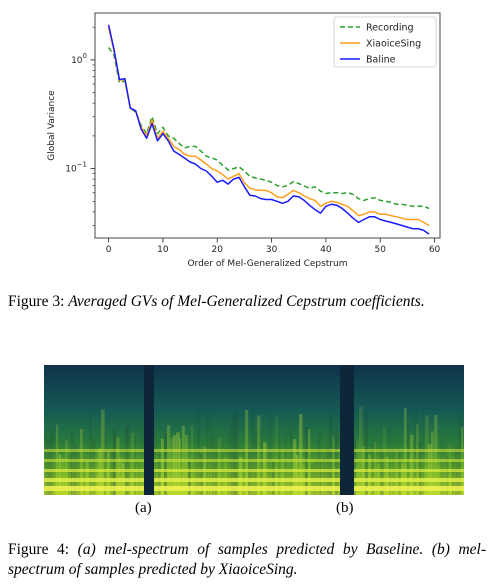 Image resolution: width=493 pixels, height=585 pixels. Describe the element at coordinates (381, 250) in the screenshot. I see `x-tick-label: 50` at that location.